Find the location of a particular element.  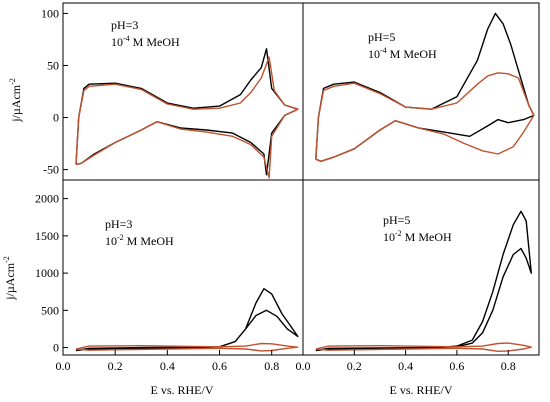

annotation-ph-bottom-right: pH=5 is located at coordinates (396, 220).